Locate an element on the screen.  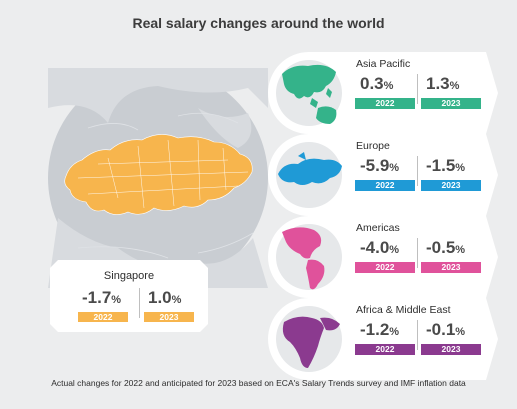
singapore-name: Singapore is located at coordinates (129, 276).